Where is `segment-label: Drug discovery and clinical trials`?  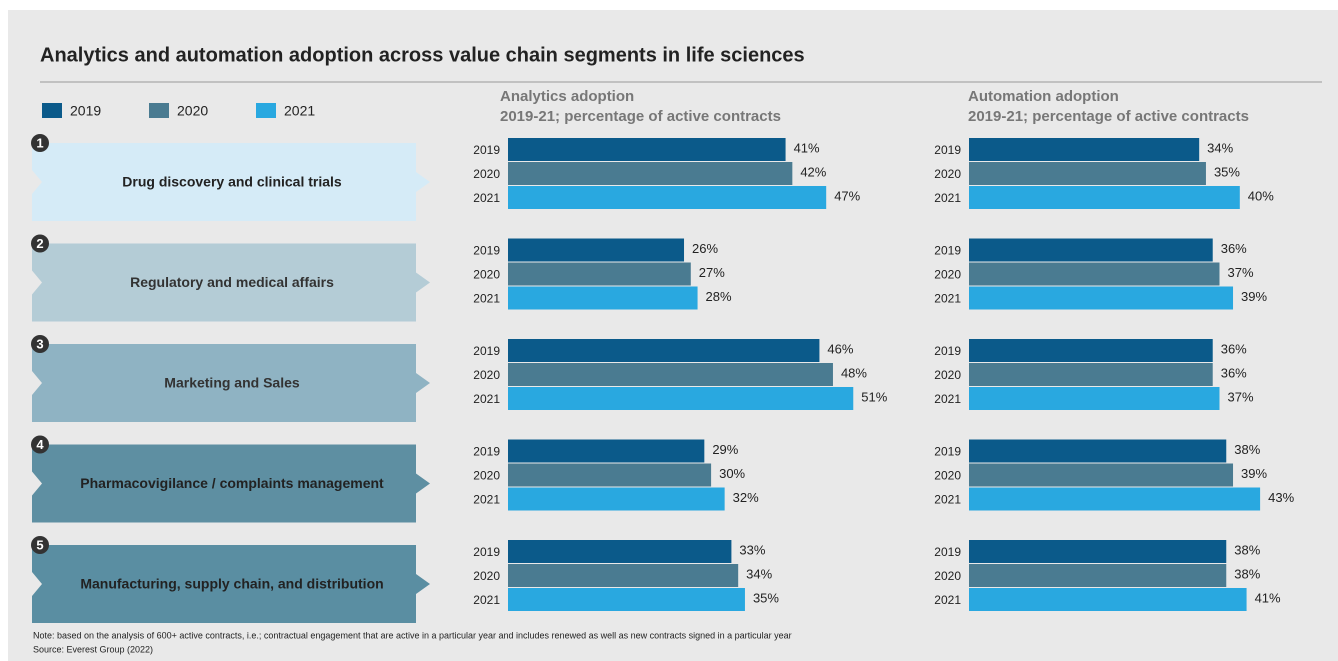
segment-label: Drug discovery and clinical trials is located at coordinates (232, 182).